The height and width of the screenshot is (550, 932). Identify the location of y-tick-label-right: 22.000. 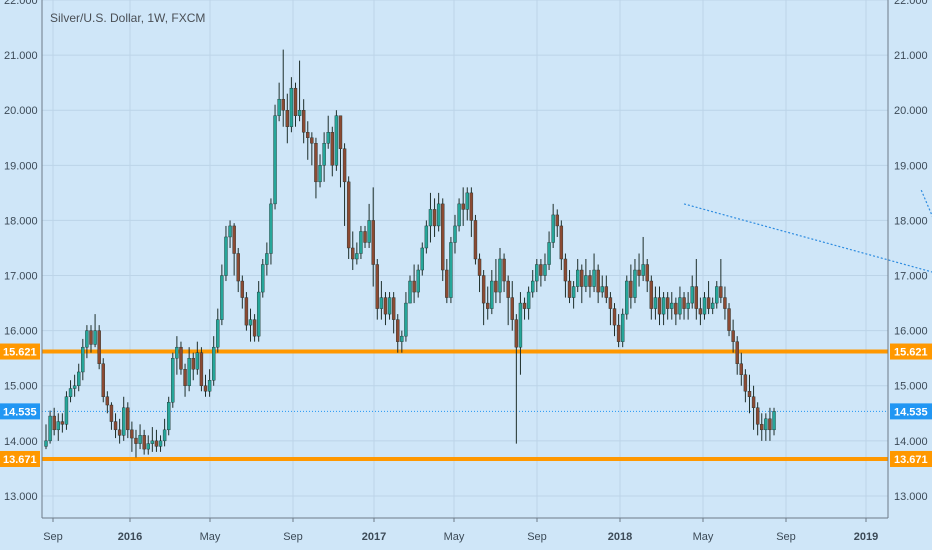
(911, 3).